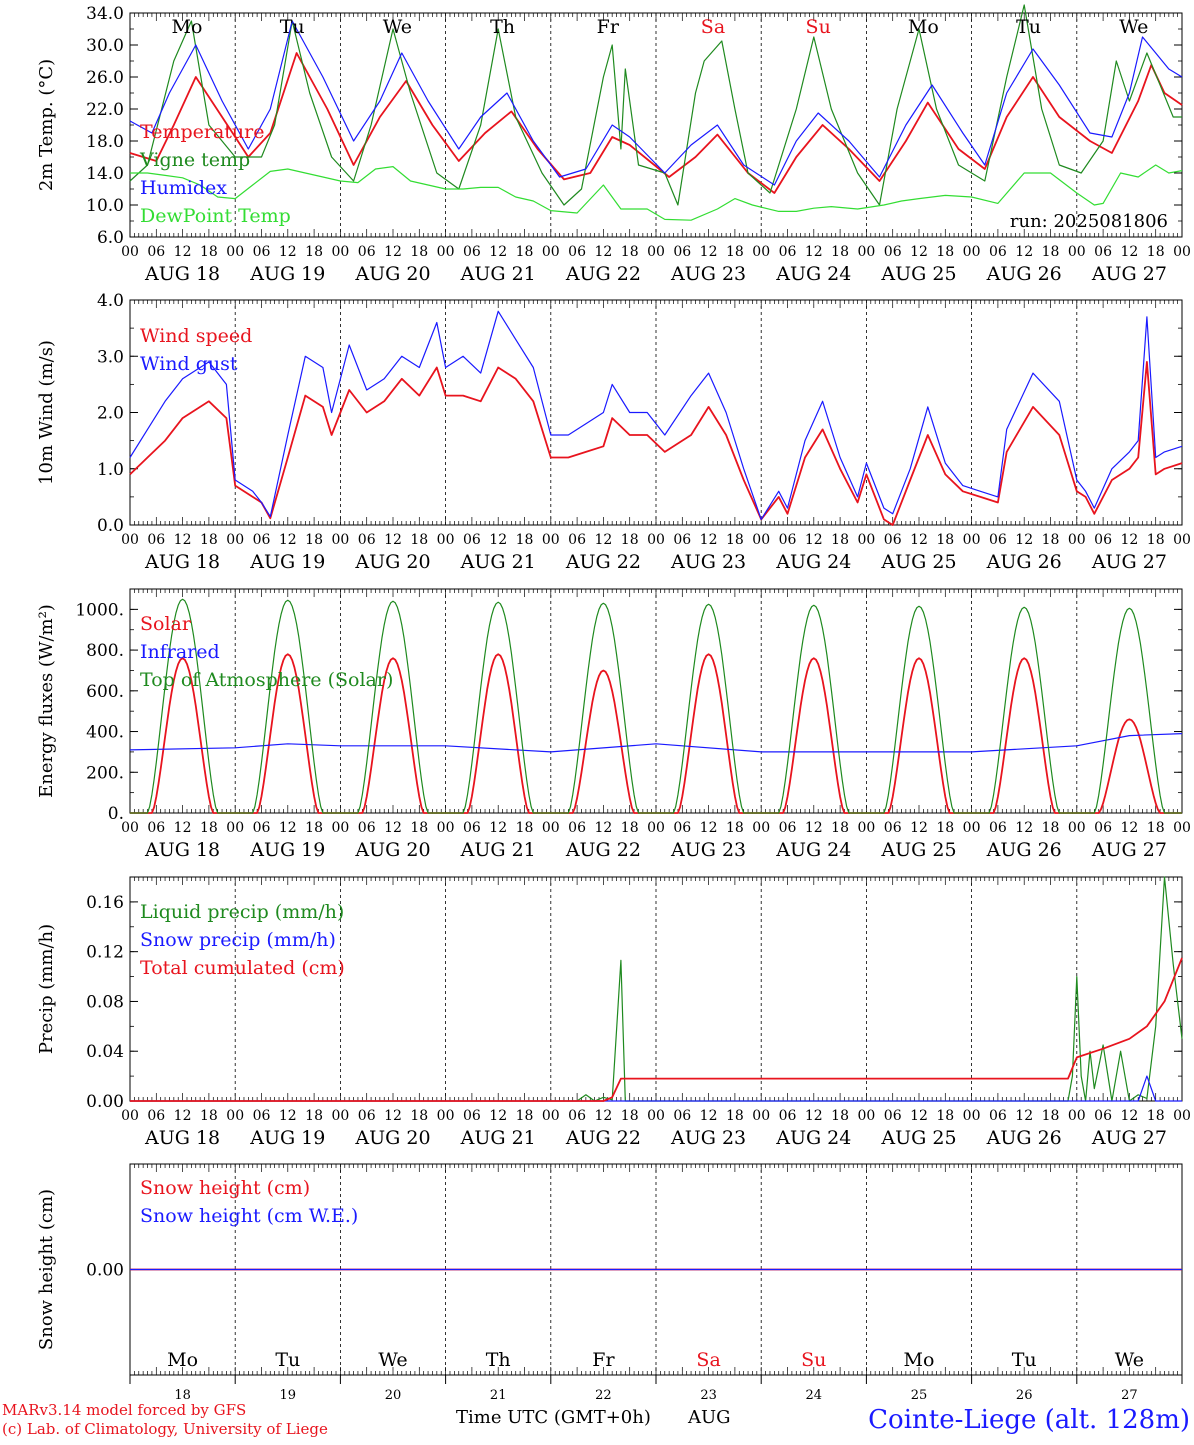 The width and height of the screenshot is (1194, 1445). I want to click on day-number: 24, so click(814, 1395).